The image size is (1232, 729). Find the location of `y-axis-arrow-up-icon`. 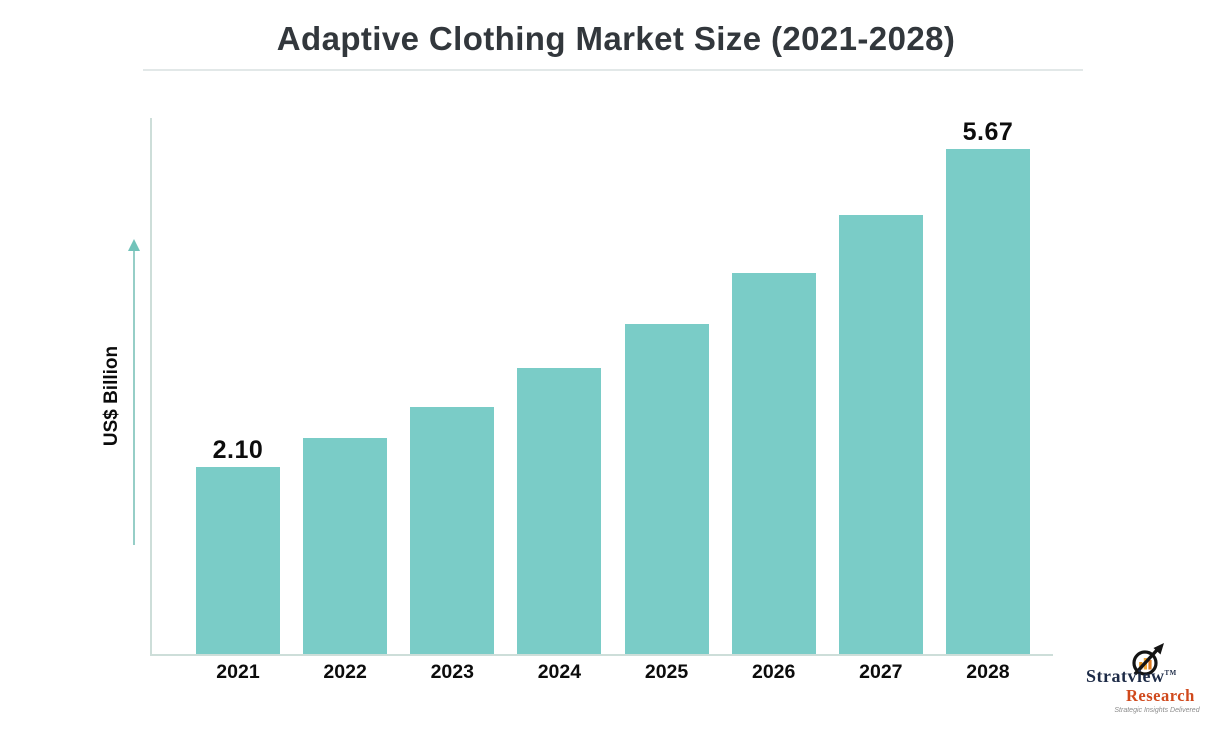

y-axis-arrow-up-icon is located at coordinates (133, 392).